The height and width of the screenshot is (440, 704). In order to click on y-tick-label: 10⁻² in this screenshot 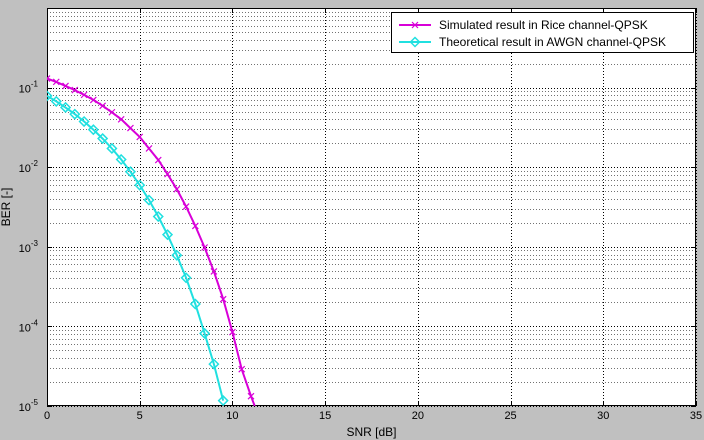, I will do `click(29, 167)`.